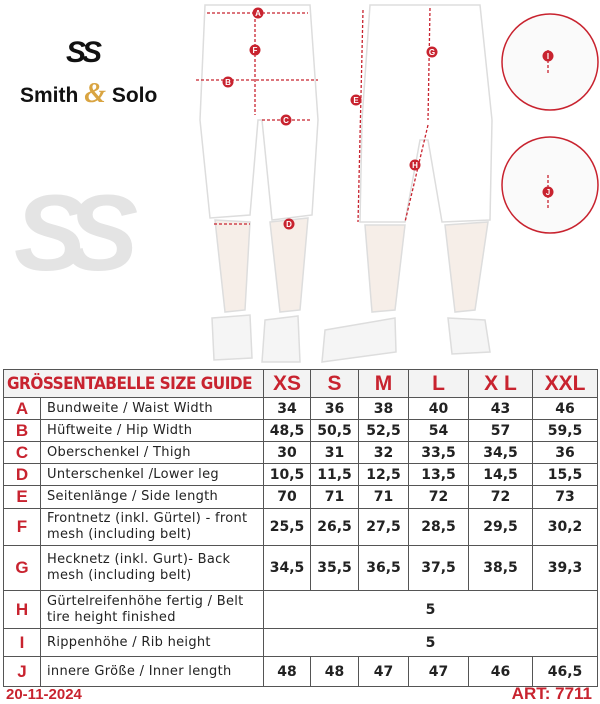  I want to click on measure-marker-label: F, so click(255, 50).